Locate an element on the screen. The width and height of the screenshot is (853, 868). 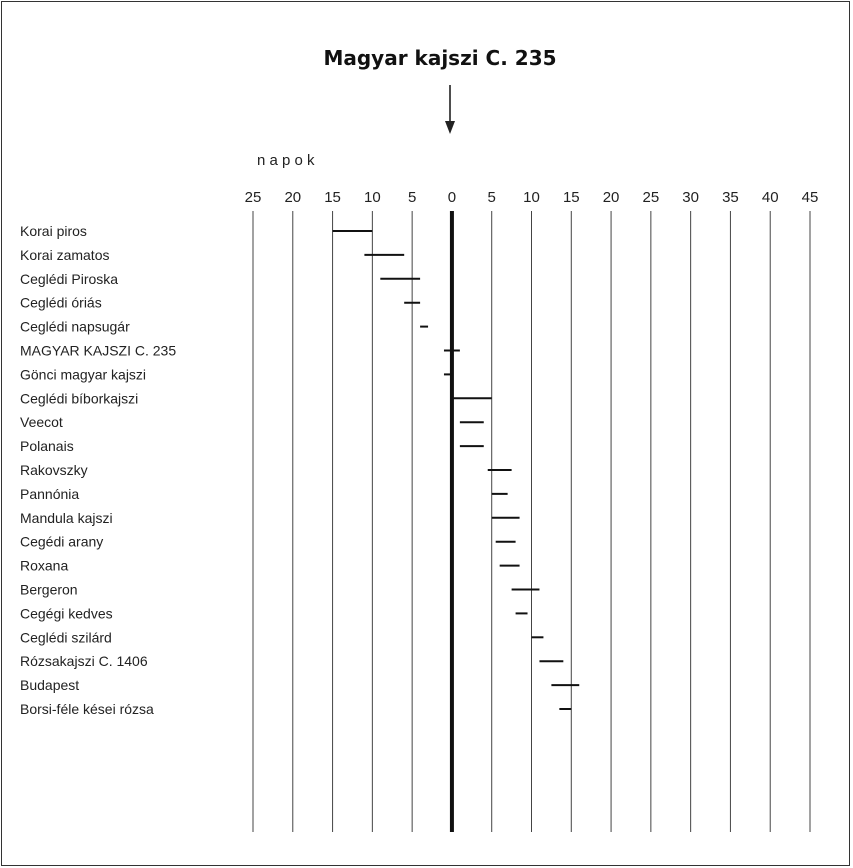
category-label: Korai zamatos is located at coordinates (64, 255).